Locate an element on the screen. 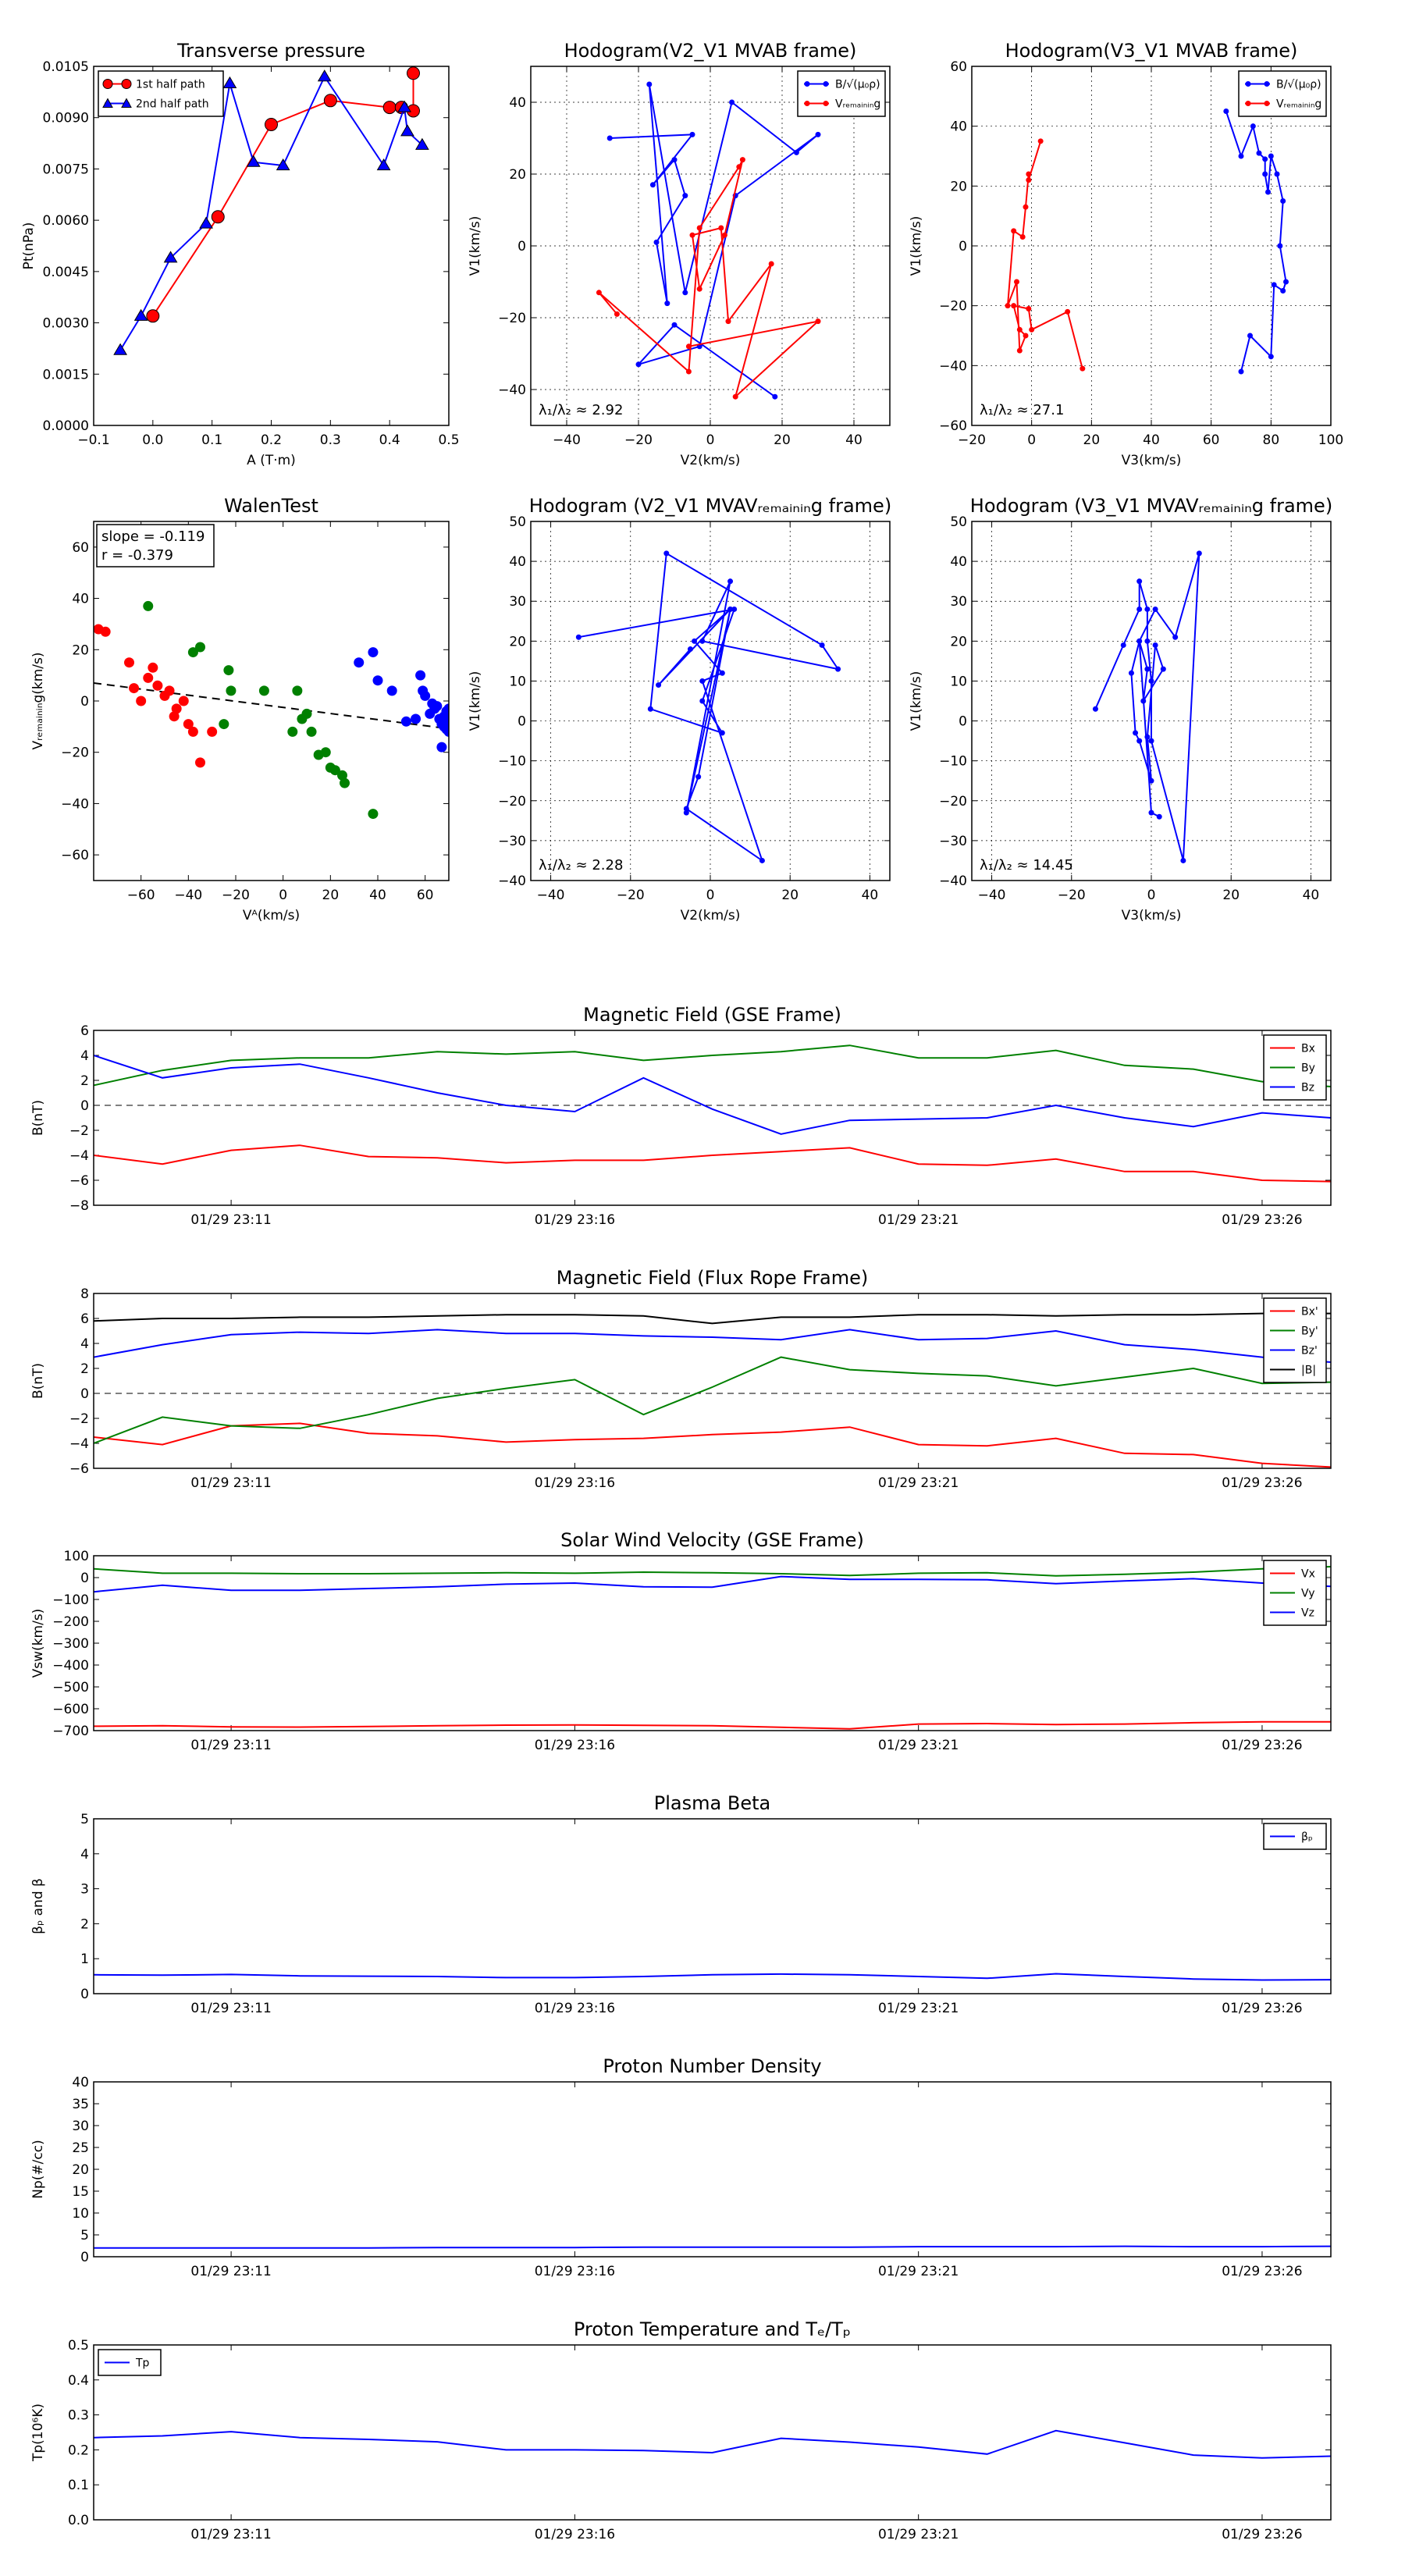 The height and width of the screenshot is (2576, 1405). y-tick-label: 4 is located at coordinates (85, 1056).